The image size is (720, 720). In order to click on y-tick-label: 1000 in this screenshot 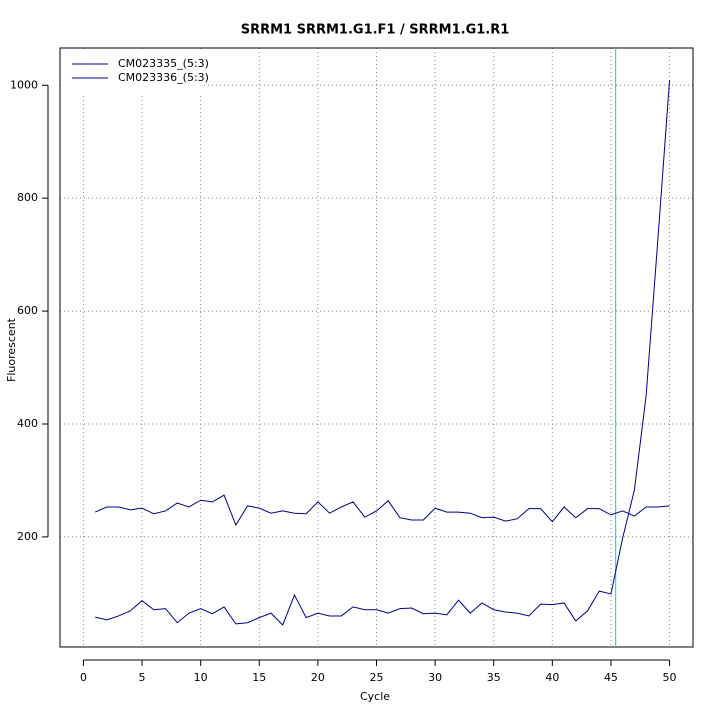, I will do `click(24, 84)`.